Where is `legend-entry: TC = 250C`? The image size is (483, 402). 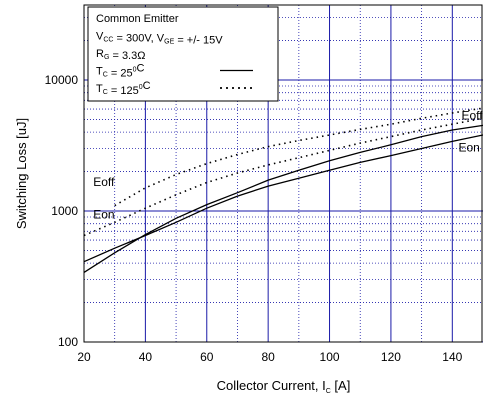
legend-entry: TC = 250C is located at coordinates (120, 71).